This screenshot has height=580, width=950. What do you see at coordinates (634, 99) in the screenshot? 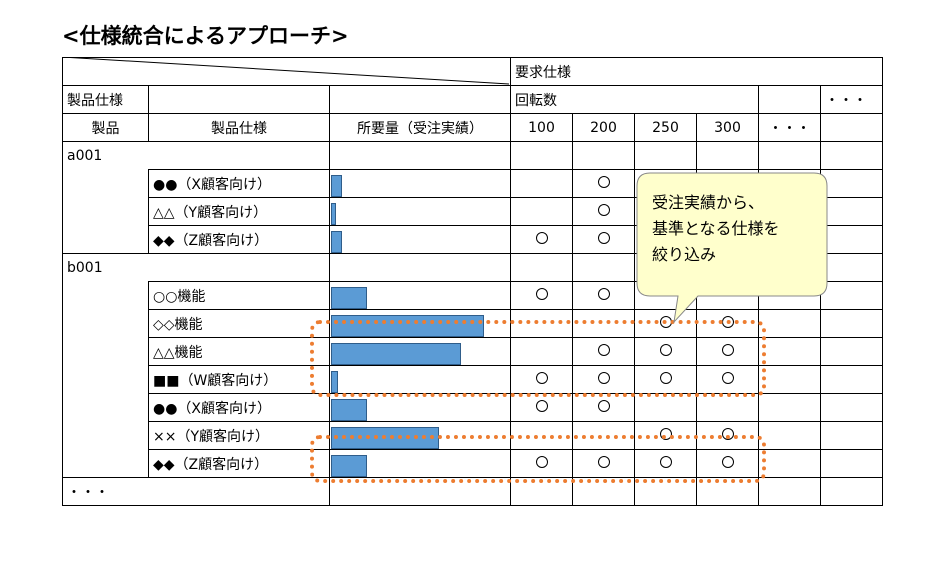
I see `rotation-header: 回転数` at bounding box center [634, 99].